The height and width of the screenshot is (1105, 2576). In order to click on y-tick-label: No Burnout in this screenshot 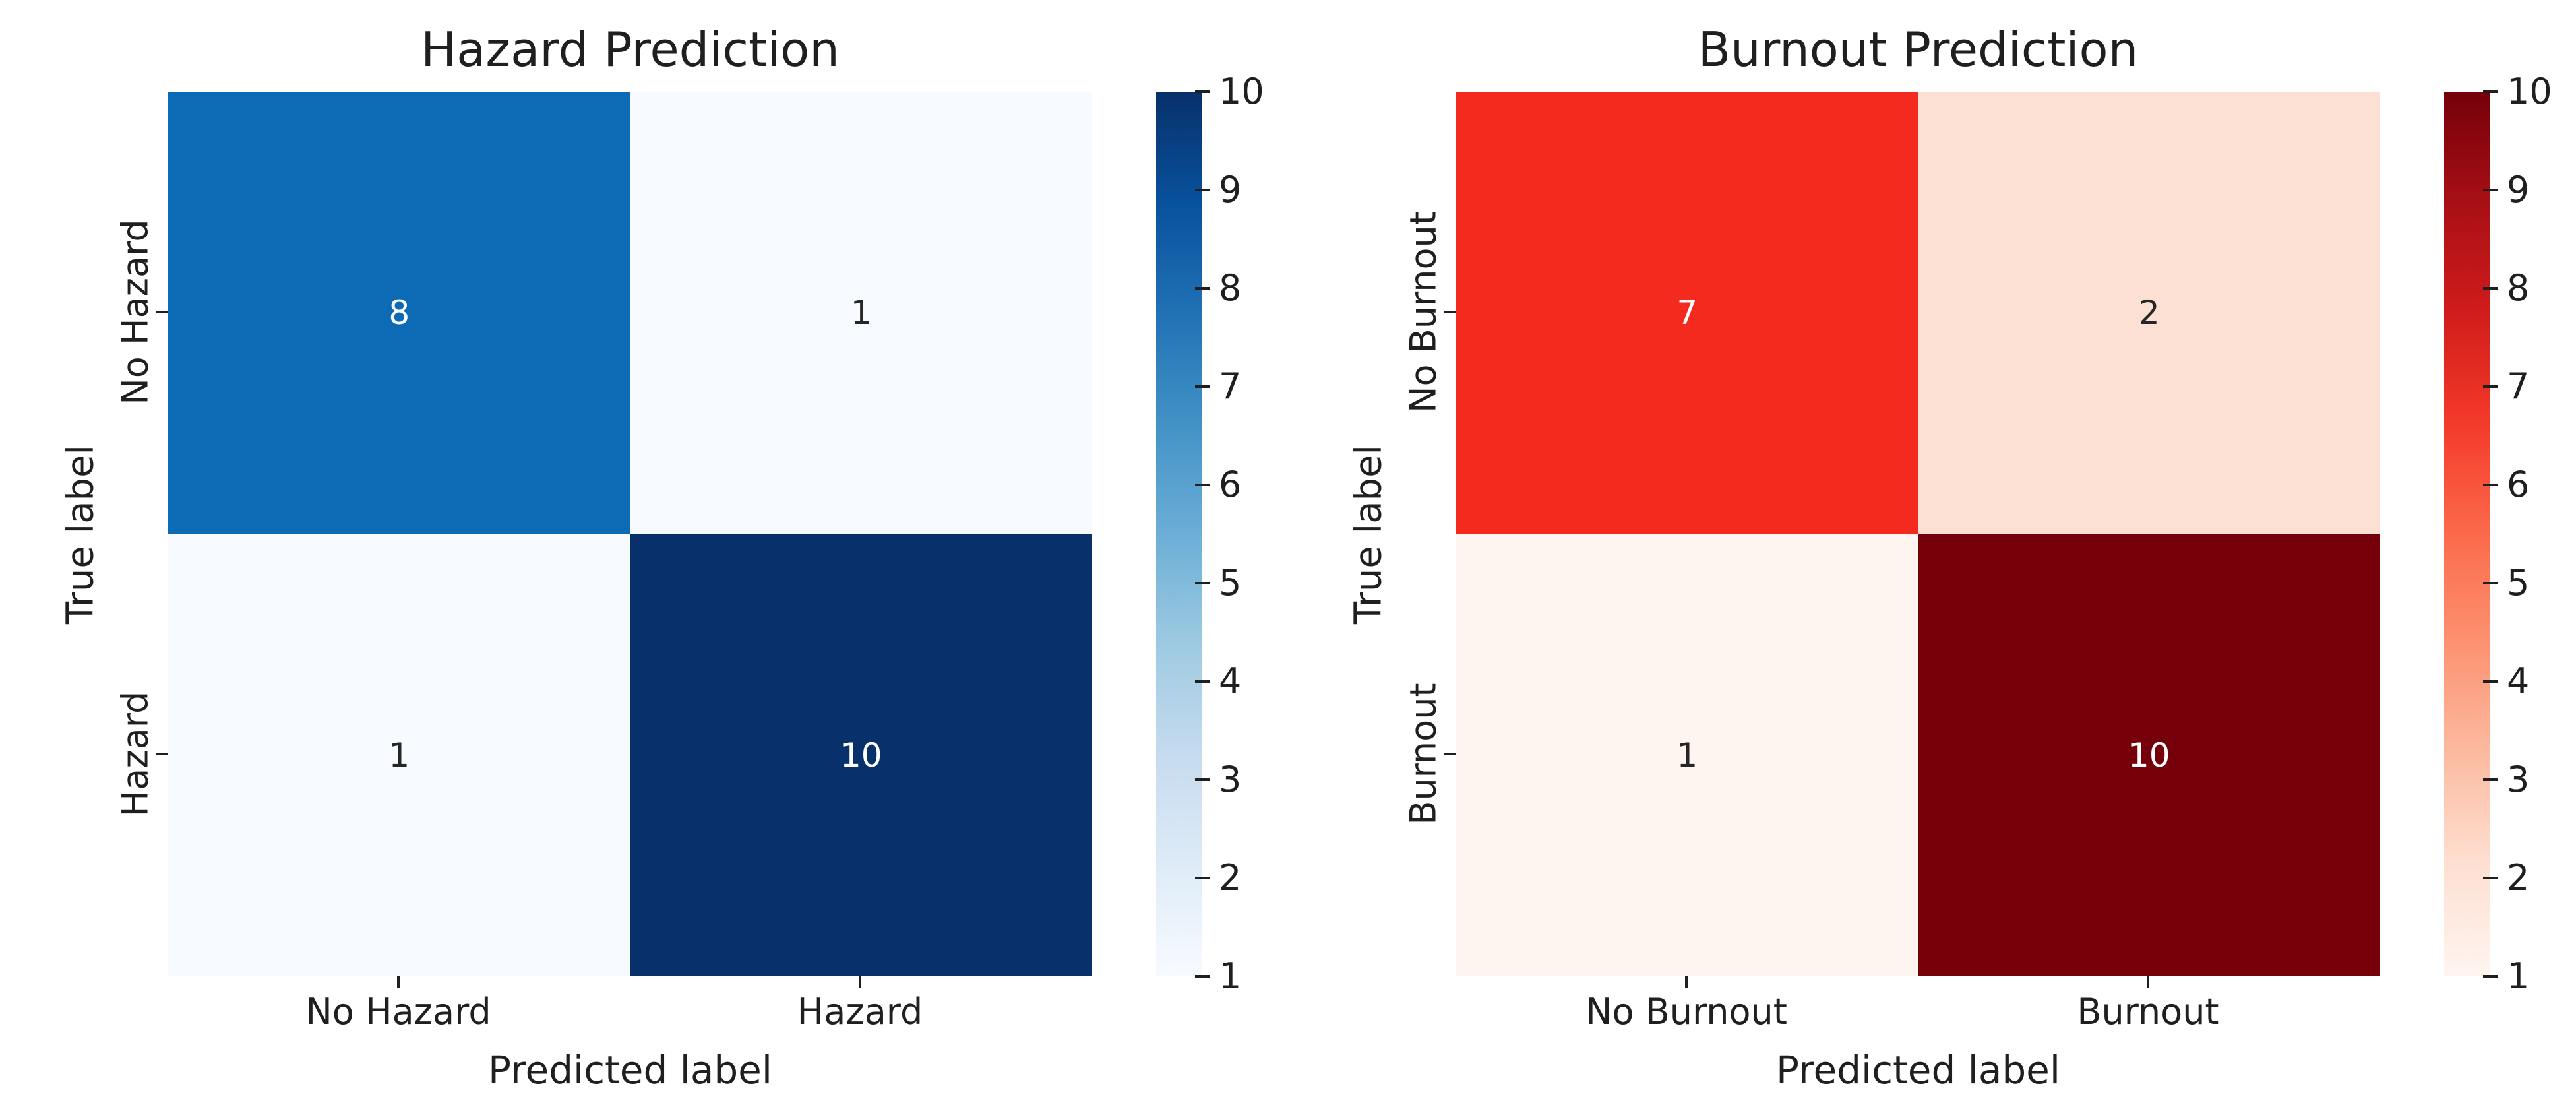, I will do `click(1423, 312)`.